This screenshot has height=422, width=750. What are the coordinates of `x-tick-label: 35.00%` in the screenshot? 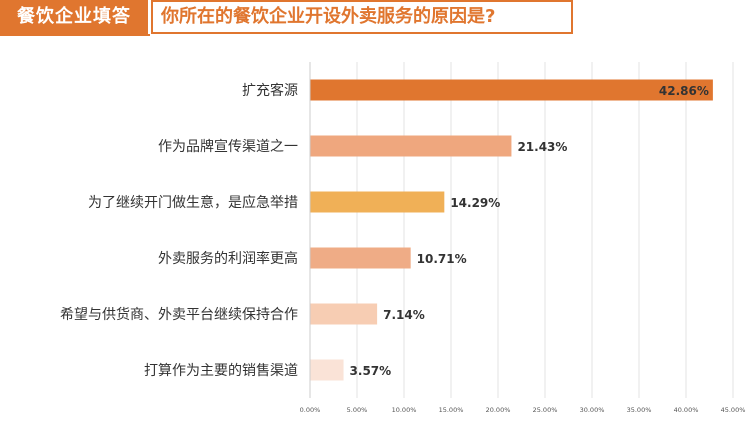 It's located at (639, 410).